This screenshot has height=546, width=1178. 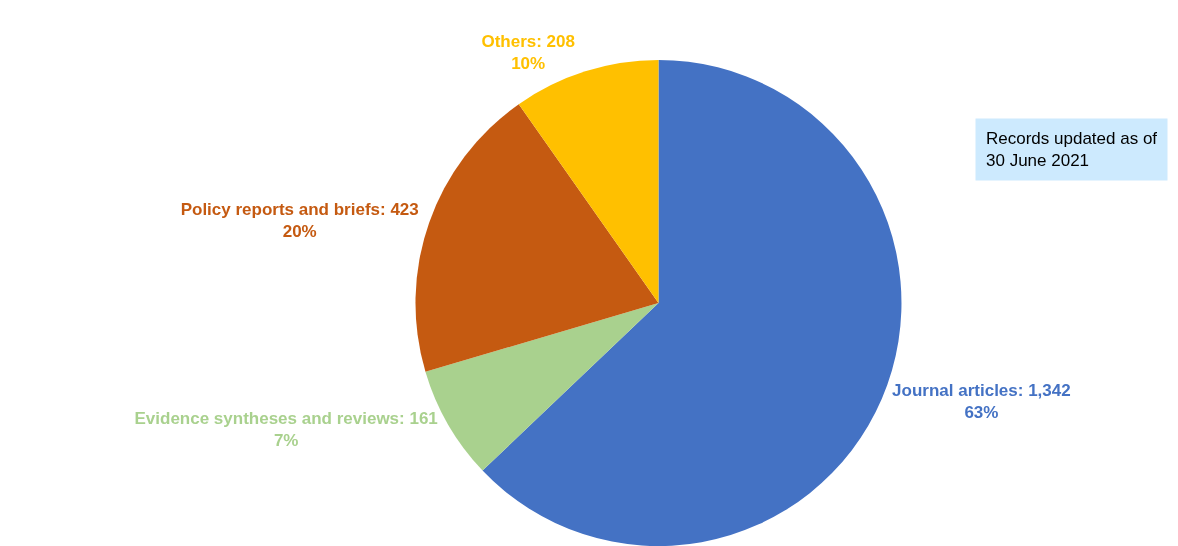 I want to click on slice-label: Others: 208 10%, so click(x=528, y=53).